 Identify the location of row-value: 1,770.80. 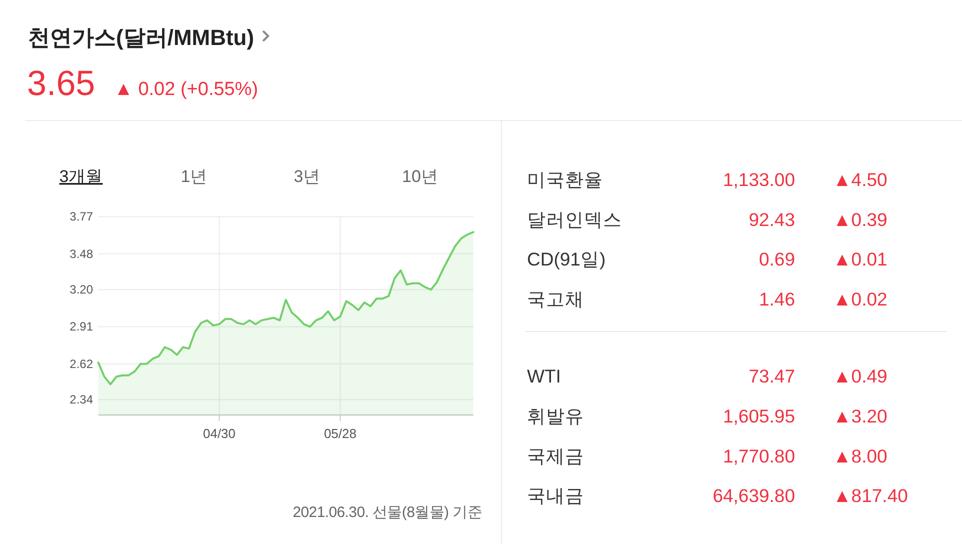
(758, 455).